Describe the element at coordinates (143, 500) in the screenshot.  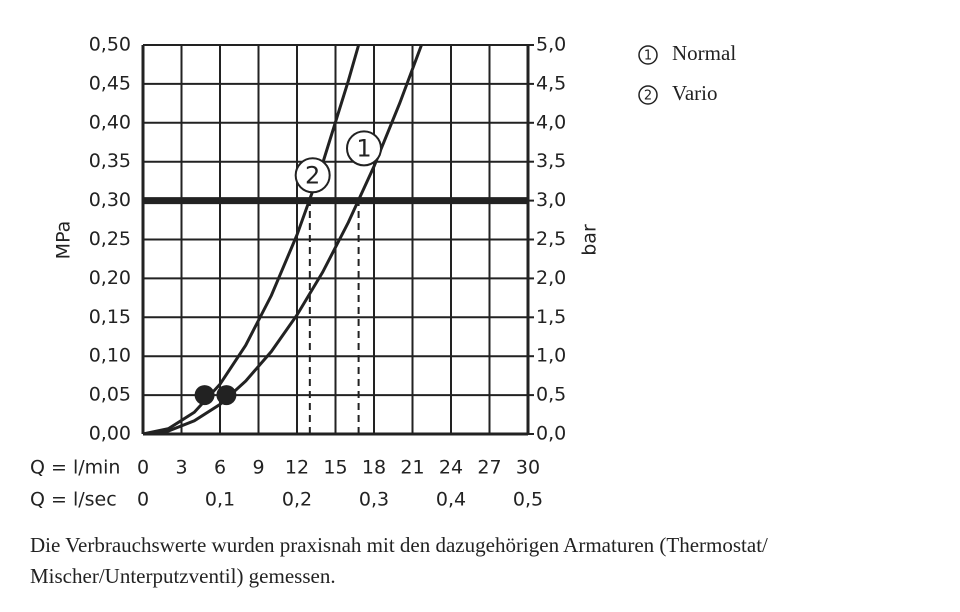
I see `x2-tick-label: 0` at that location.